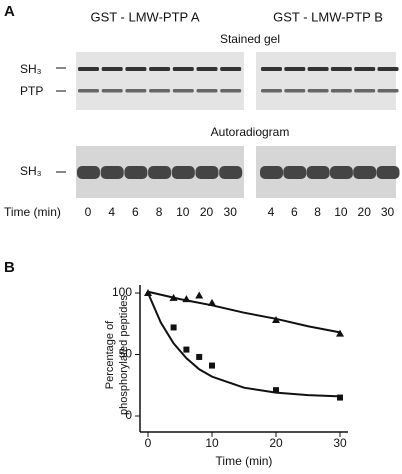 This screenshot has height=474, width=402. What do you see at coordinates (110, 354) in the screenshot?
I see `y-axis-label: Percentage of` at bounding box center [110, 354].